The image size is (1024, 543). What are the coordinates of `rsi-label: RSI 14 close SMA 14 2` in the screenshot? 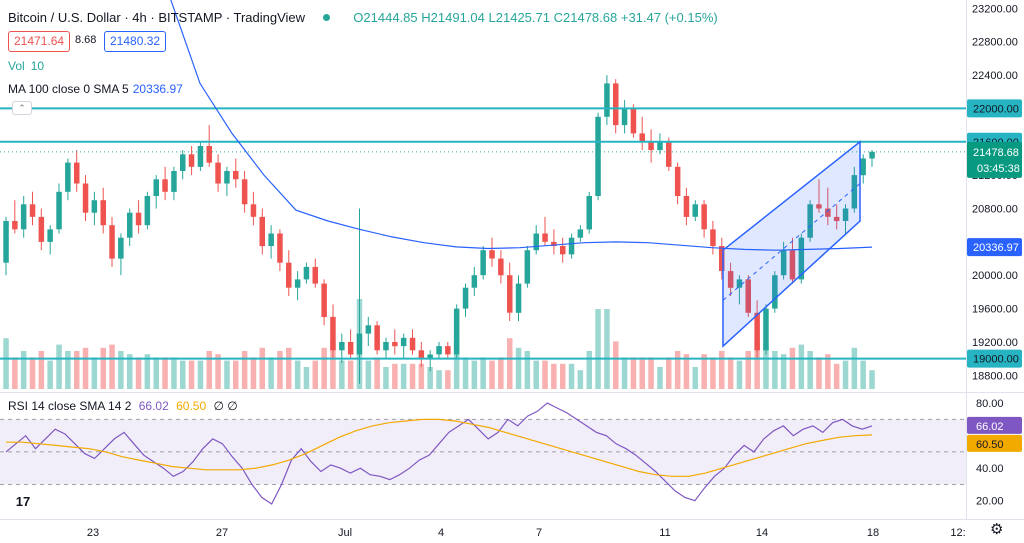 It's located at (70, 406).